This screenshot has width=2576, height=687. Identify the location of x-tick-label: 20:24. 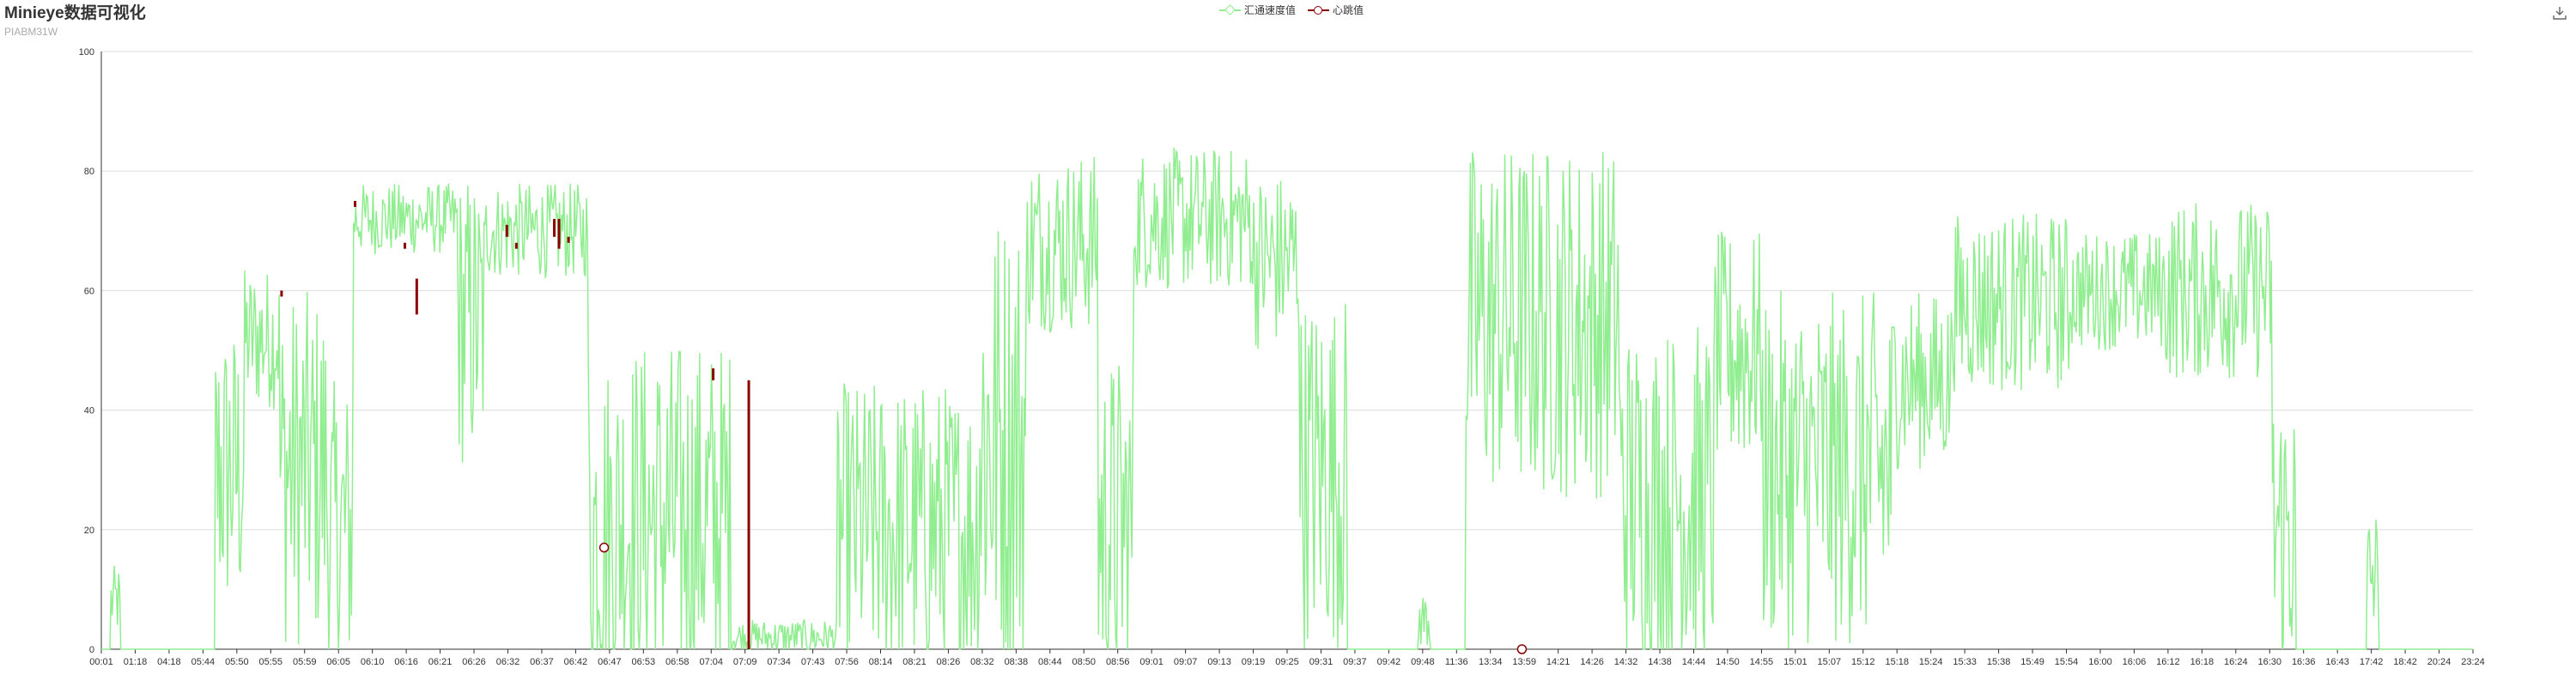
(2439, 662).